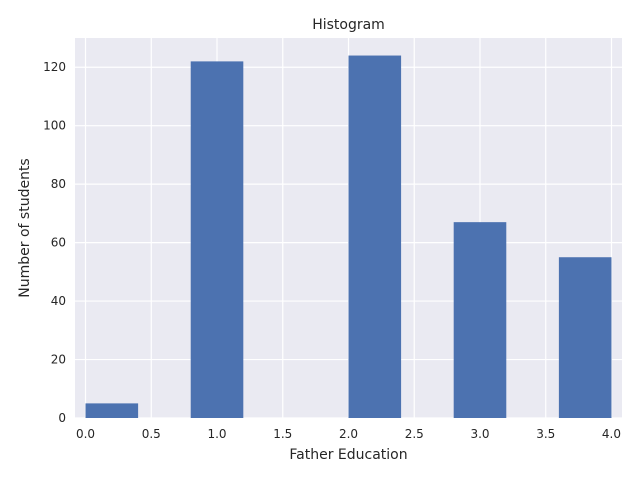  Describe the element at coordinates (58, 360) in the screenshot. I see `y-tick-label: 20` at that location.